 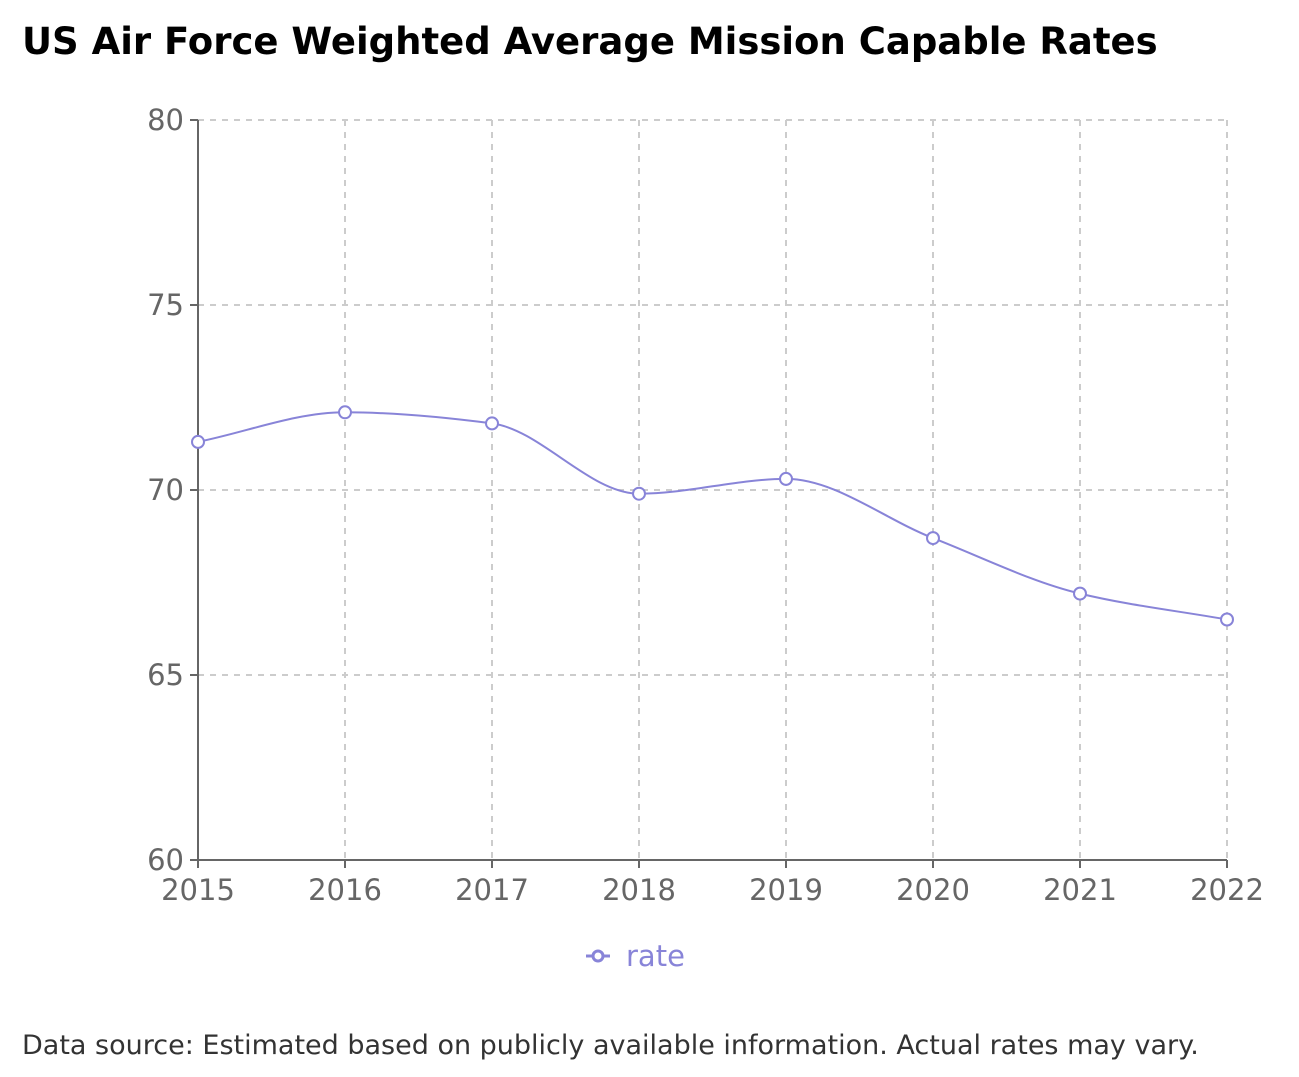 I want to click on x-tick-label: 2021, so click(x=1080, y=890).